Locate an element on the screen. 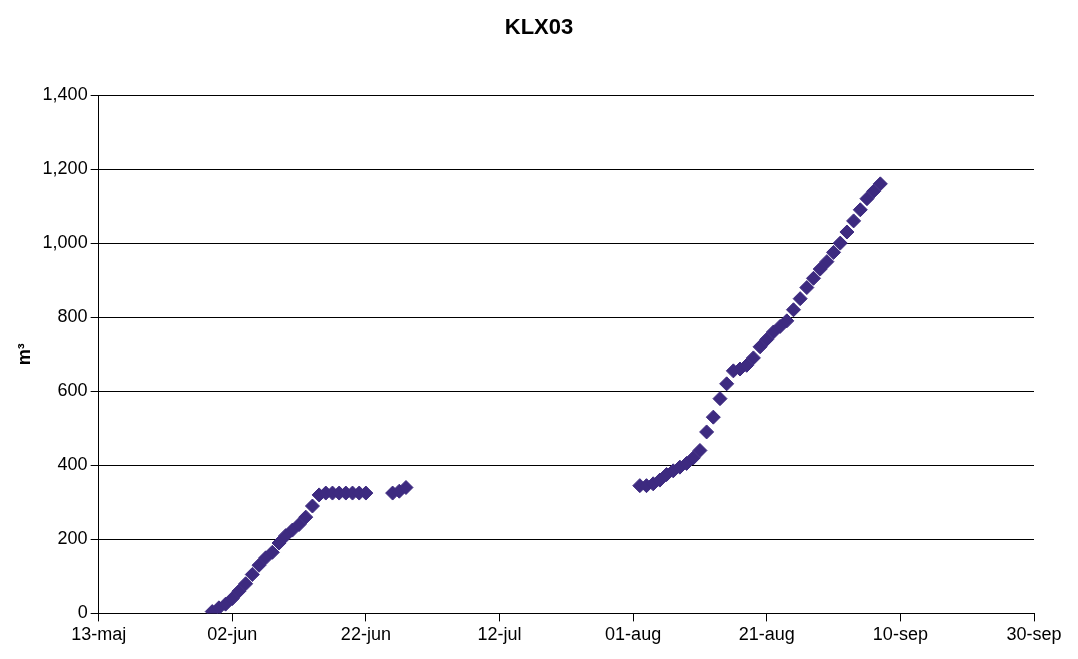 The image size is (1078, 659). x-tick-label: 01-aug is located at coordinates (633, 634).